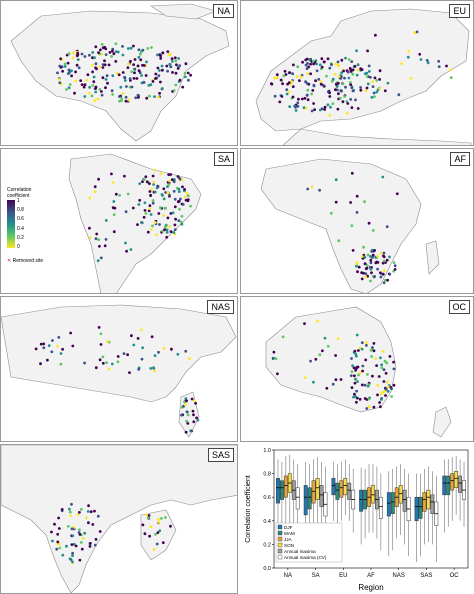 This screenshot has height=594, width=474. Describe the element at coordinates (357, 369) in the screenshot. I see `map-panel-oc: OC` at that location.